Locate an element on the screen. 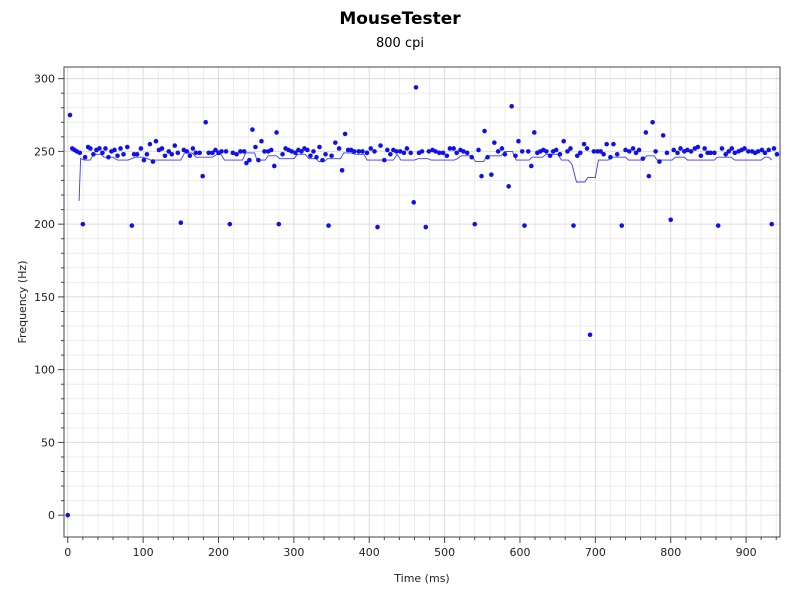 The image size is (800, 600). x-tick-label: 700 is located at coordinates (595, 552).